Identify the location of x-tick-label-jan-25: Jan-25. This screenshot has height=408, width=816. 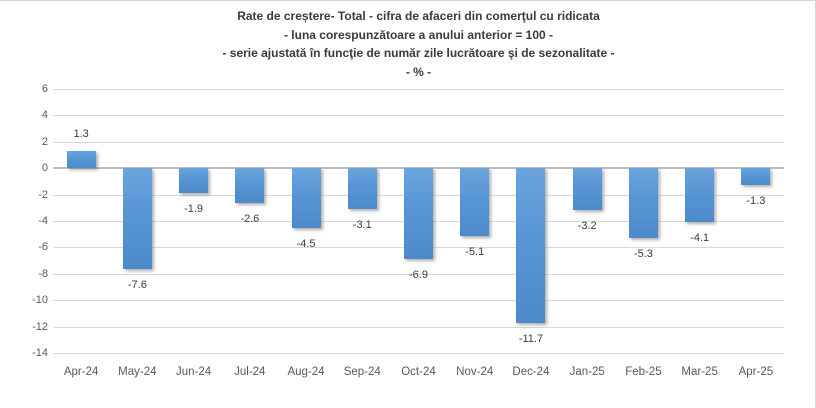
(587, 372).